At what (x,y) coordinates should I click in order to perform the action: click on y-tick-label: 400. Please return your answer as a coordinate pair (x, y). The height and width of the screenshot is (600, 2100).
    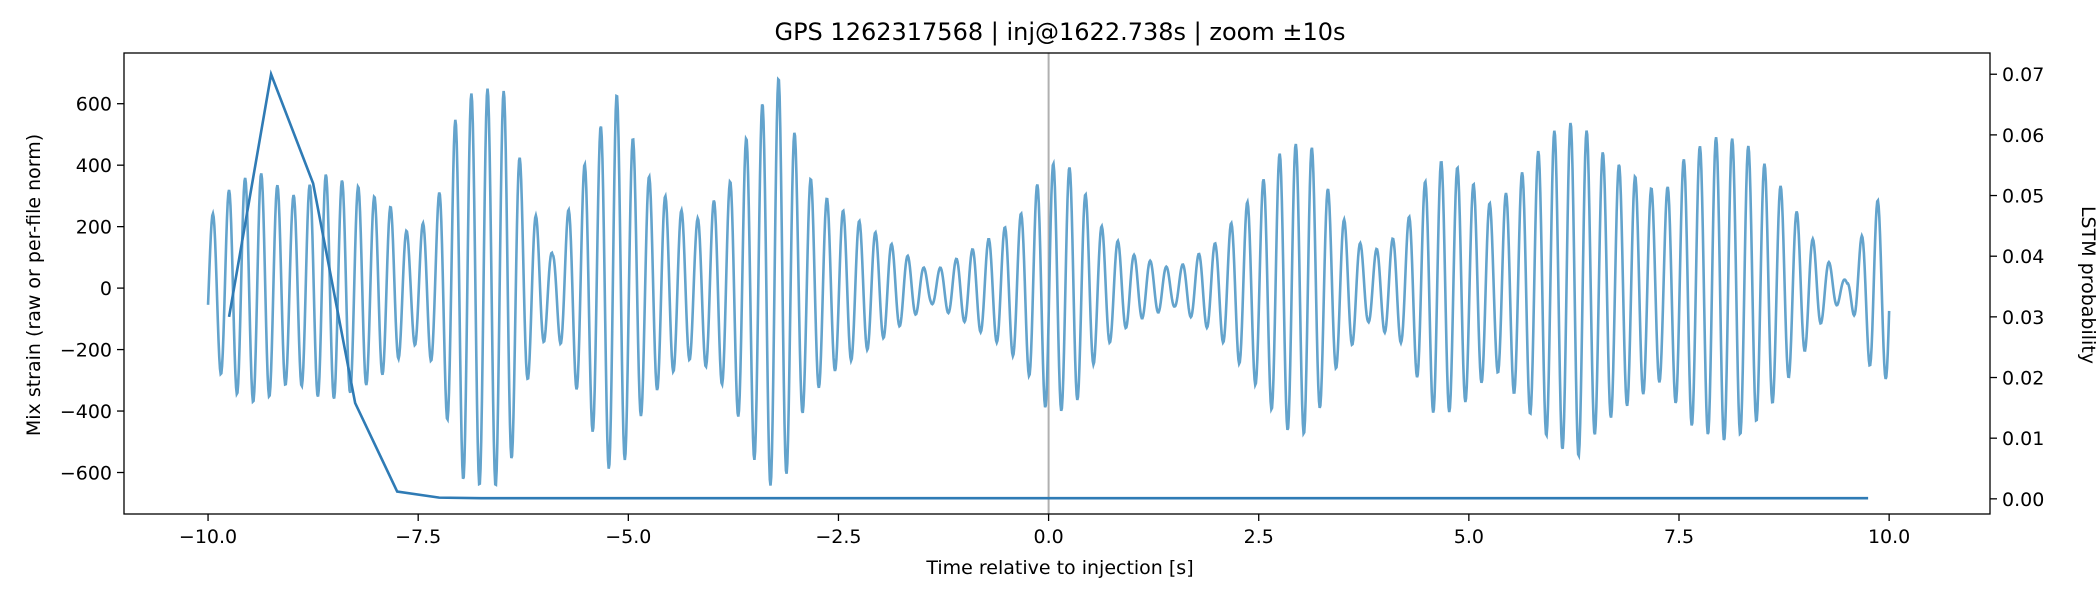
    Looking at the image, I should click on (94, 166).